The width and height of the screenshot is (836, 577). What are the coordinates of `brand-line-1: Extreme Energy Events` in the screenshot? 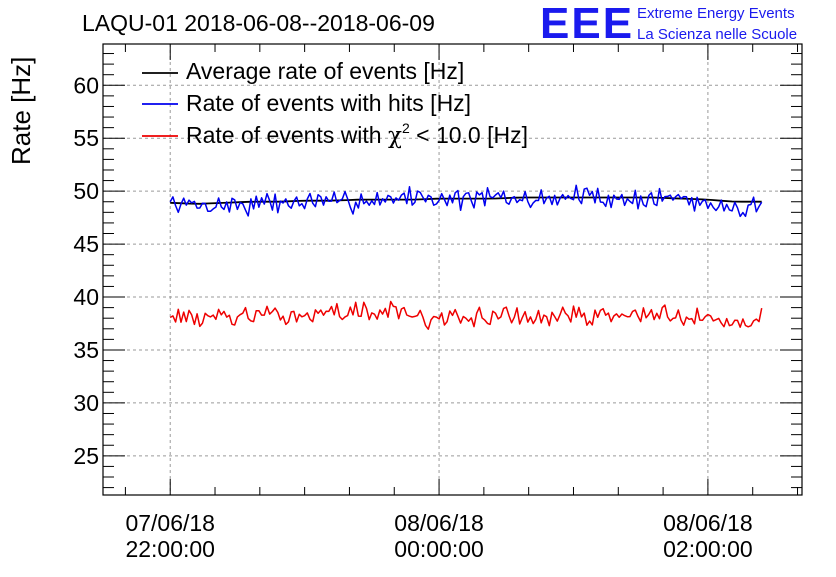 It's located at (716, 13).